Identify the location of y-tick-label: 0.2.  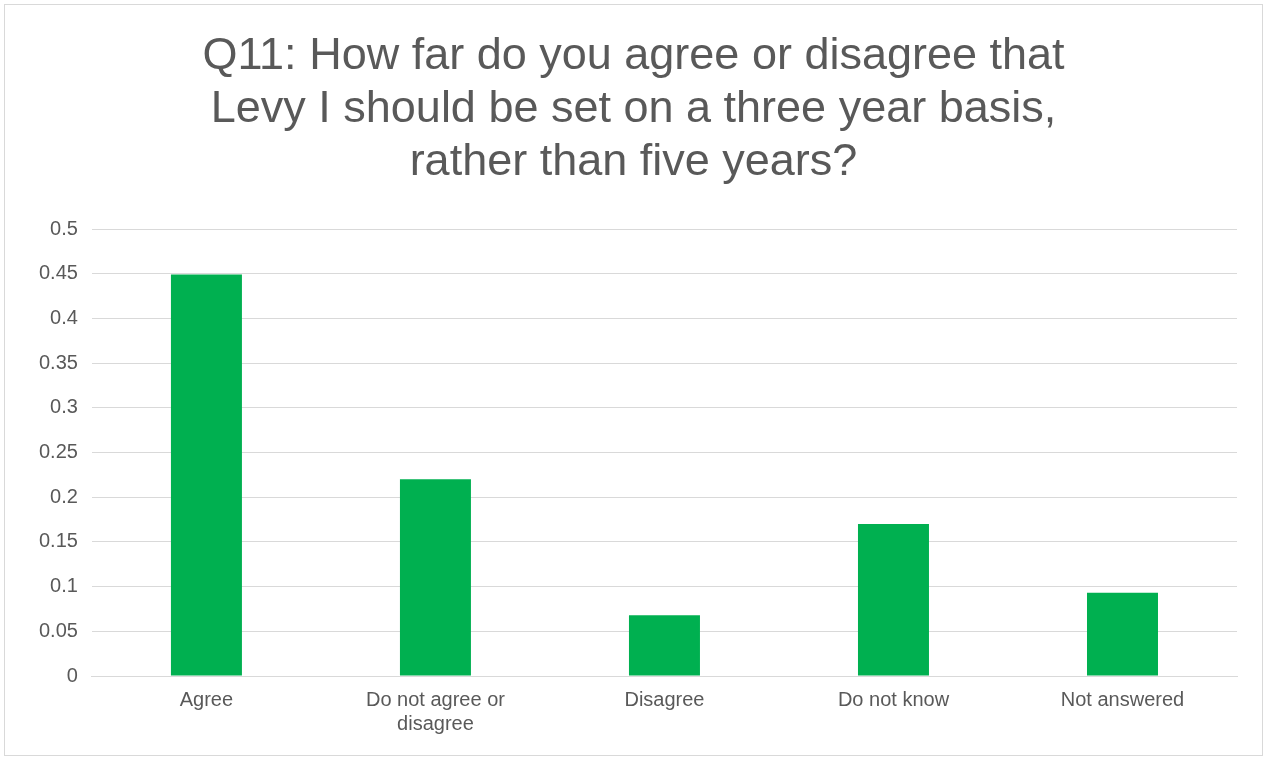
(64, 495).